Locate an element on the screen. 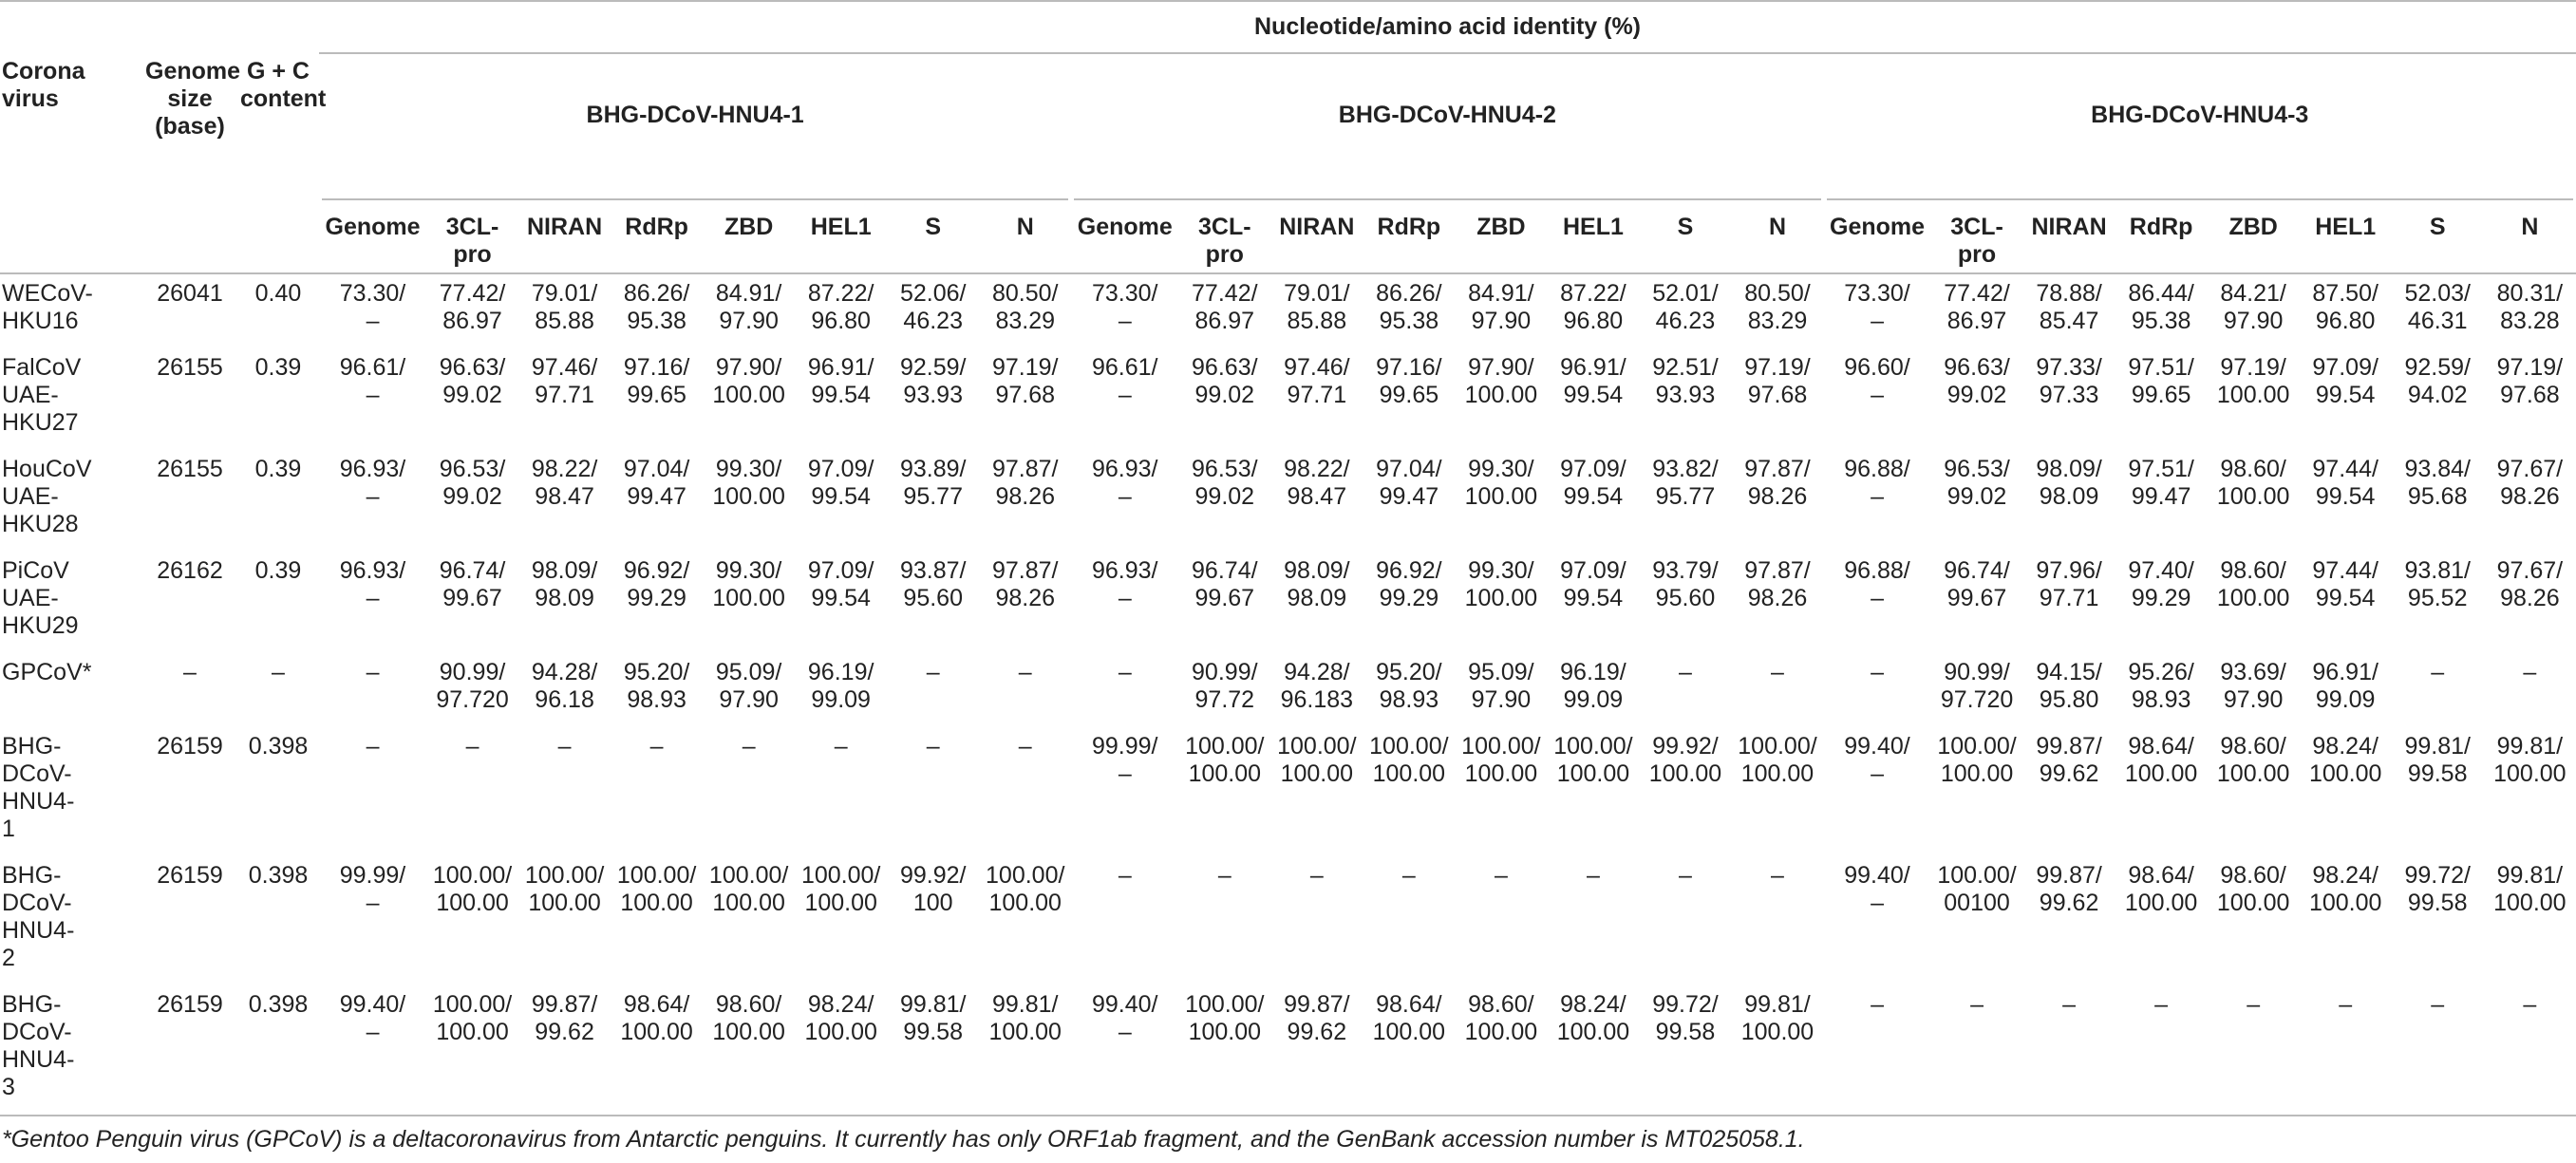  column-header: Corona virus is located at coordinates (71, 127).